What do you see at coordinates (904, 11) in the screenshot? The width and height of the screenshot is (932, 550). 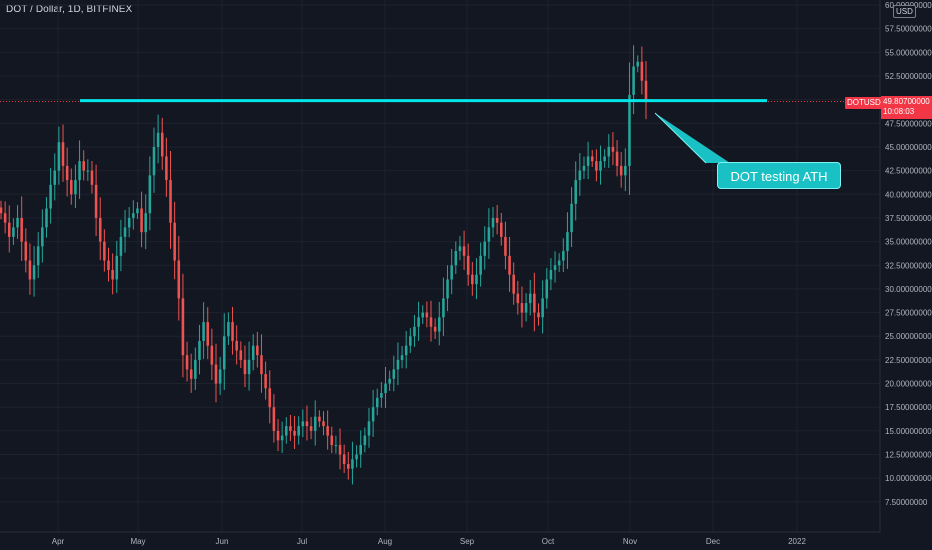 I see `currency-badge: USD` at bounding box center [904, 11].